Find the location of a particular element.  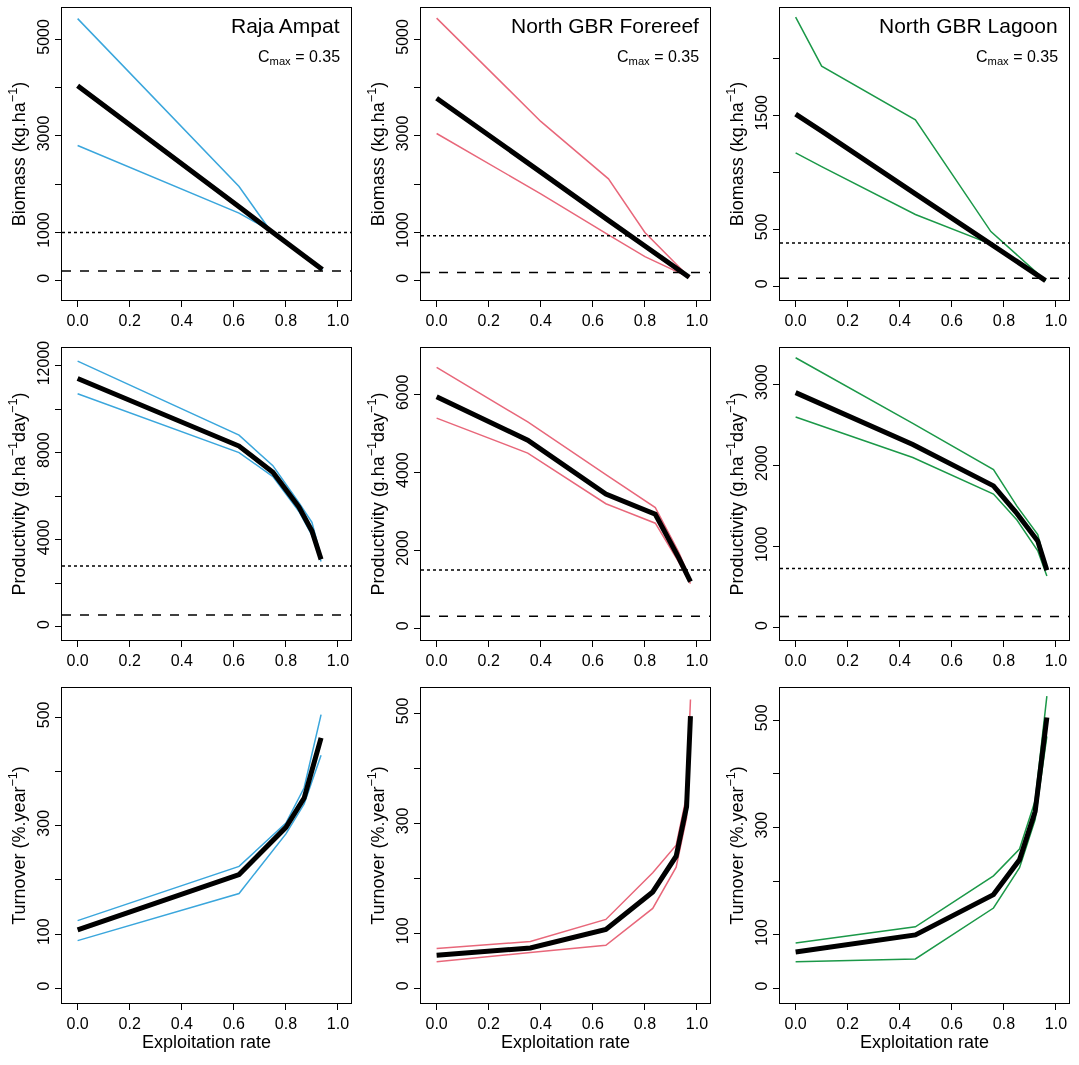

annotation: North GBR Forereef is located at coordinates (605, 25).